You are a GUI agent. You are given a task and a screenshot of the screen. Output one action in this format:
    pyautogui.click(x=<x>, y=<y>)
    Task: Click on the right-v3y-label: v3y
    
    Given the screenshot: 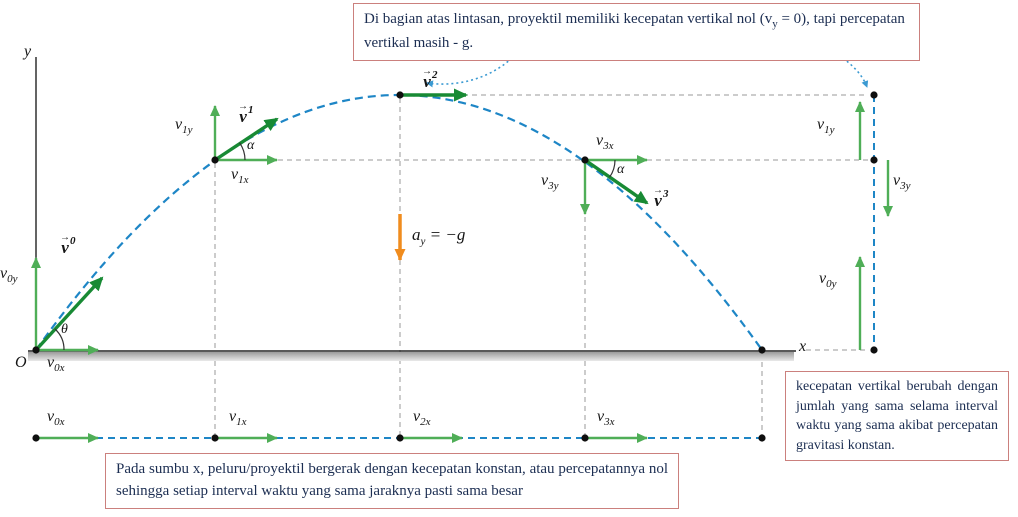 What is the action you would take?
    pyautogui.click(x=902, y=182)
    